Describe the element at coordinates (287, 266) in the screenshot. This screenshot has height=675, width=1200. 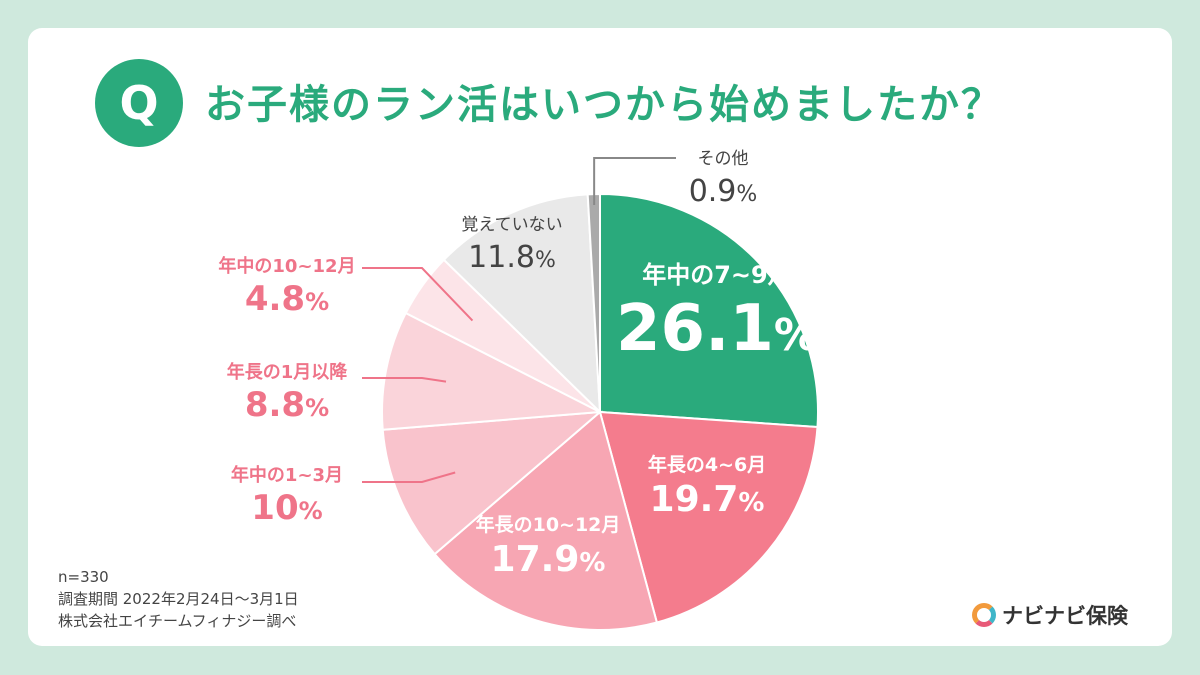
I see `slice-label-name: 年中の10~12月` at that location.